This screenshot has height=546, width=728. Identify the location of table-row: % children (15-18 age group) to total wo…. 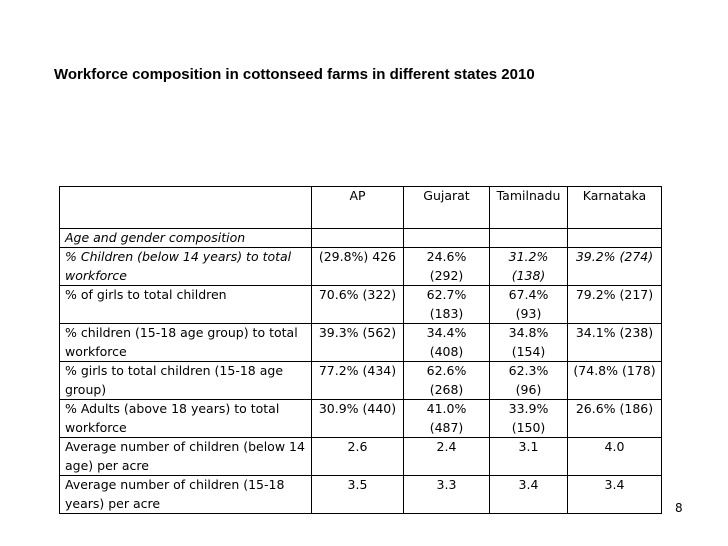
(360, 343).